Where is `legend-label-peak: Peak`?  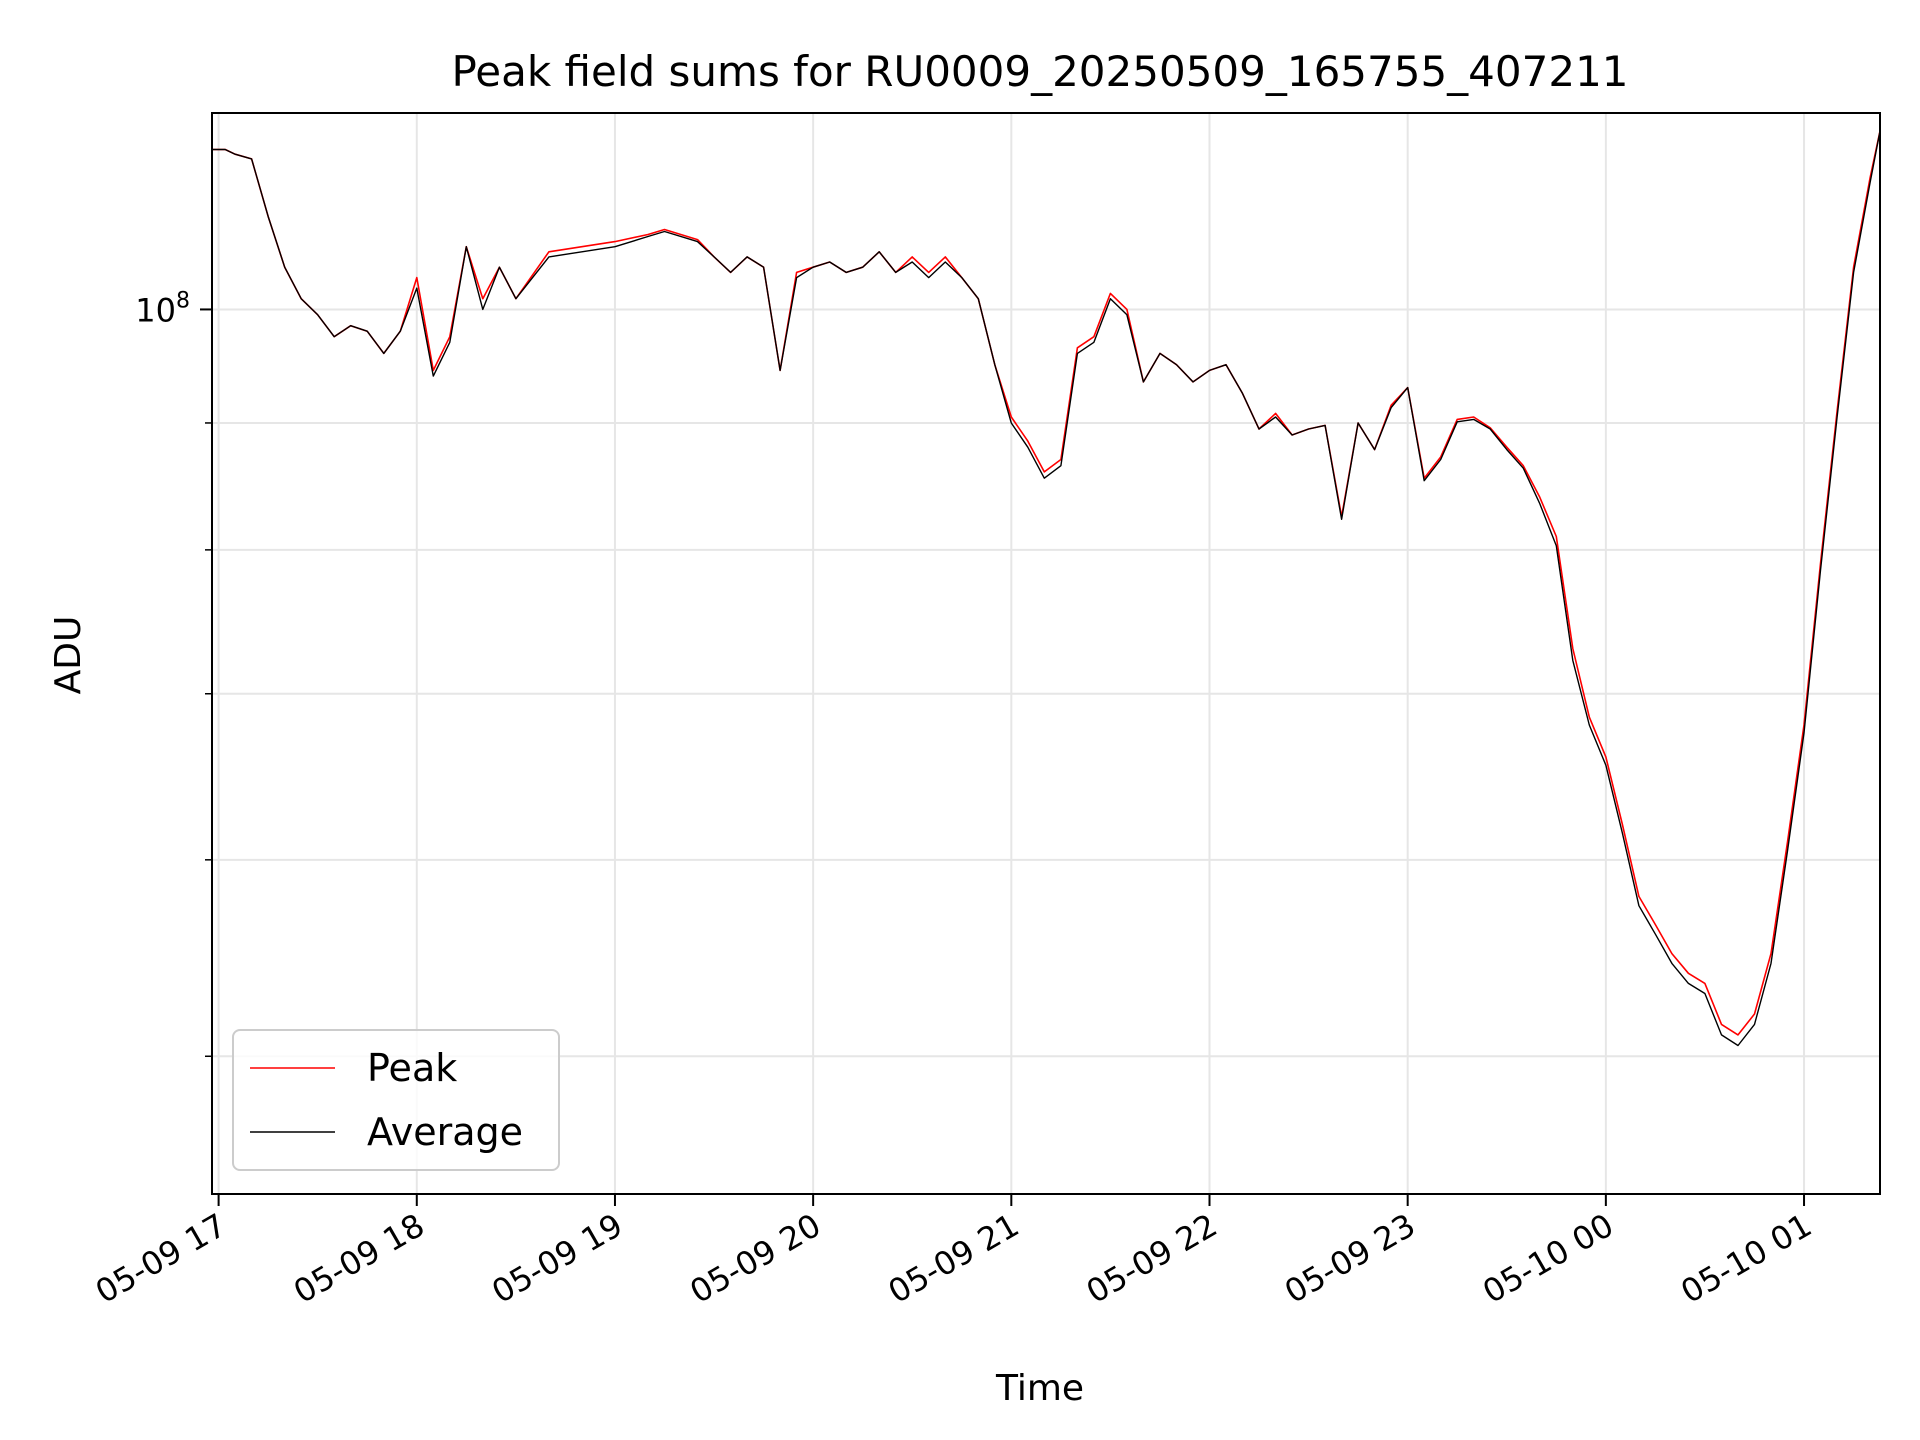
legend-label-peak: Peak is located at coordinates (412, 1068).